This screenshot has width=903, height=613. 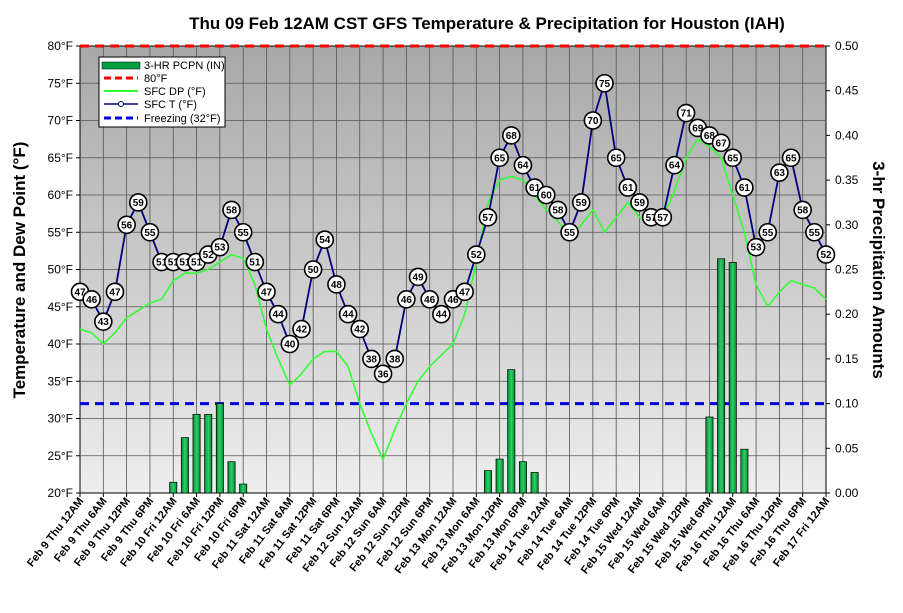 What do you see at coordinates (314, 270) in the screenshot?
I see `temperature-point-label: 50` at bounding box center [314, 270].